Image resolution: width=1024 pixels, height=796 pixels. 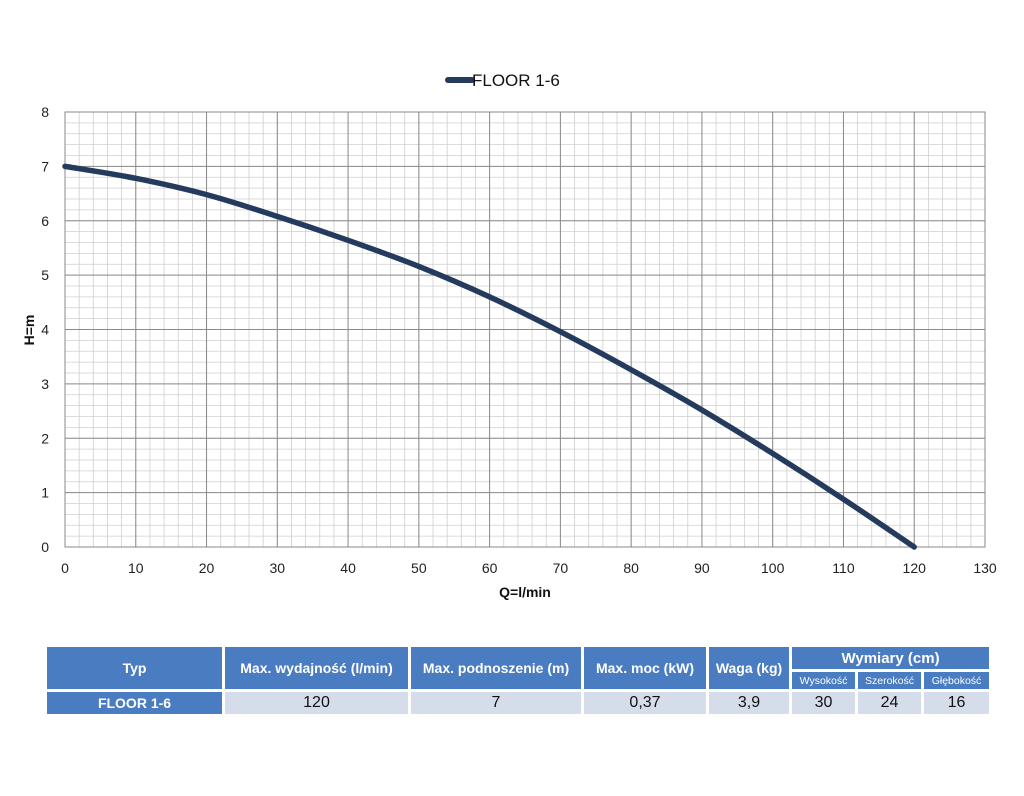 I want to click on y-tick-label: 3, so click(x=45, y=384).